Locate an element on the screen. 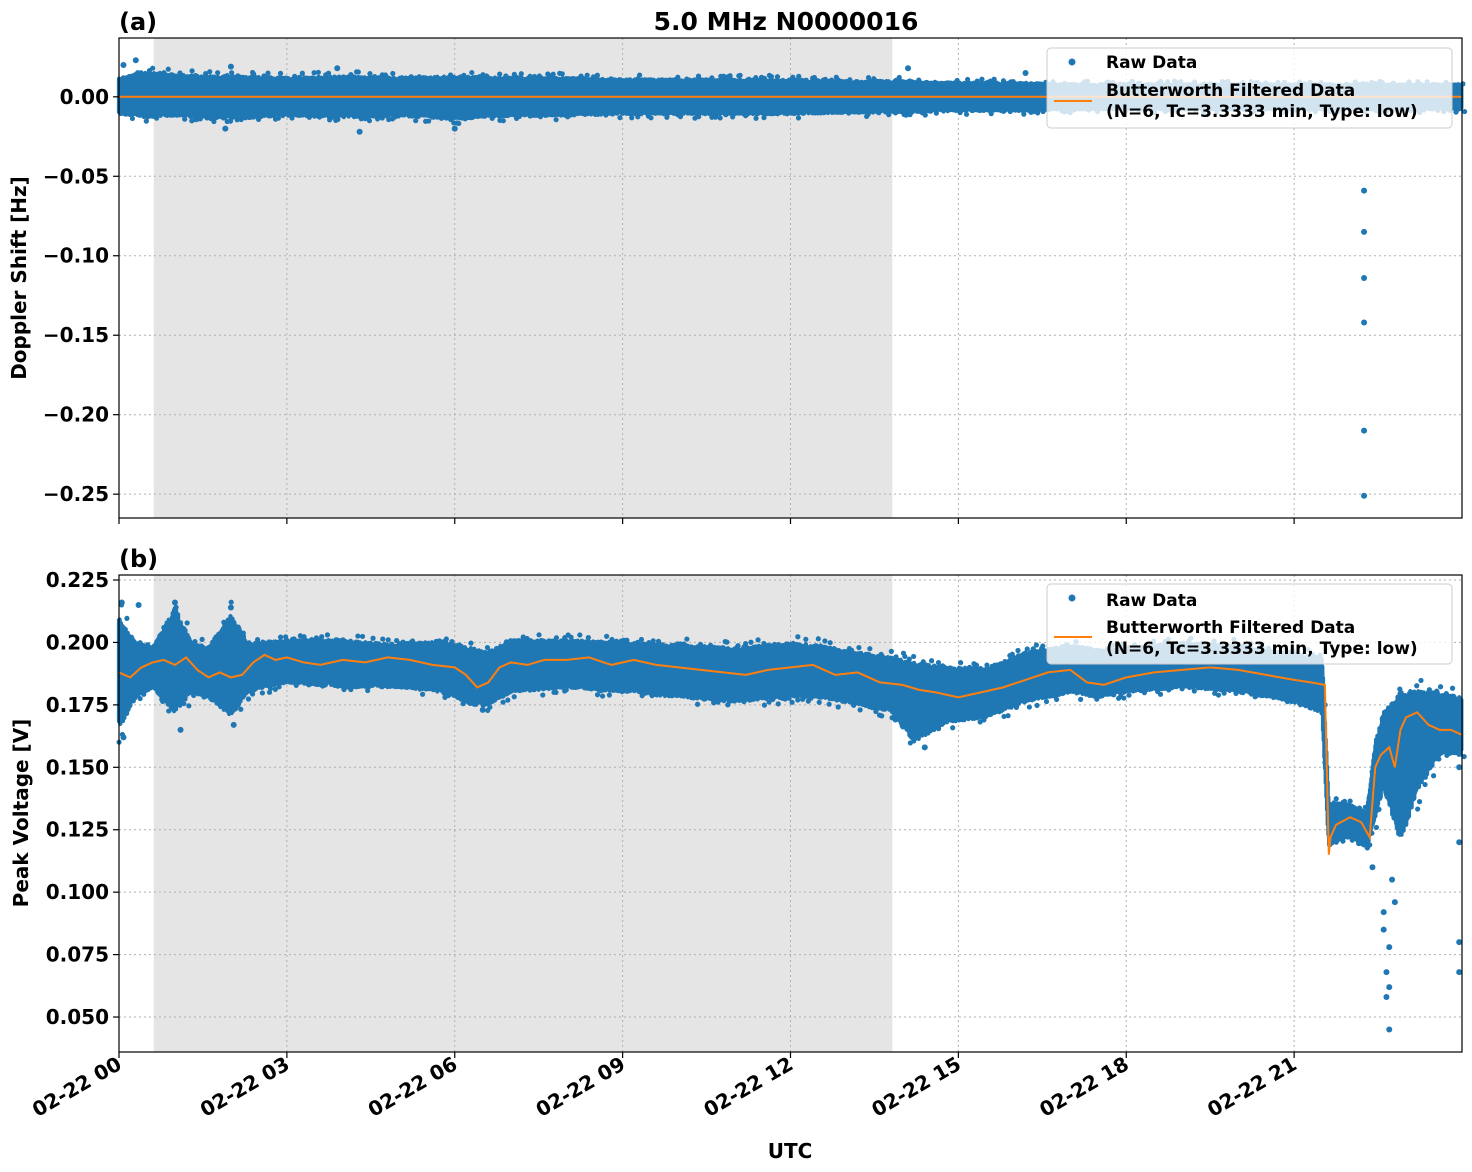 The height and width of the screenshot is (1172, 1472). xlabel: UTC is located at coordinates (790, 1151).